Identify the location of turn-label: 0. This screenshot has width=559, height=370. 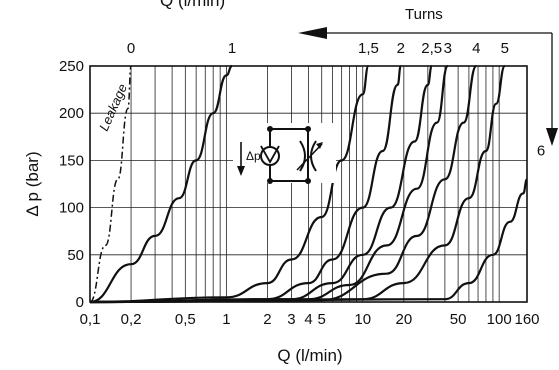
(131, 48).